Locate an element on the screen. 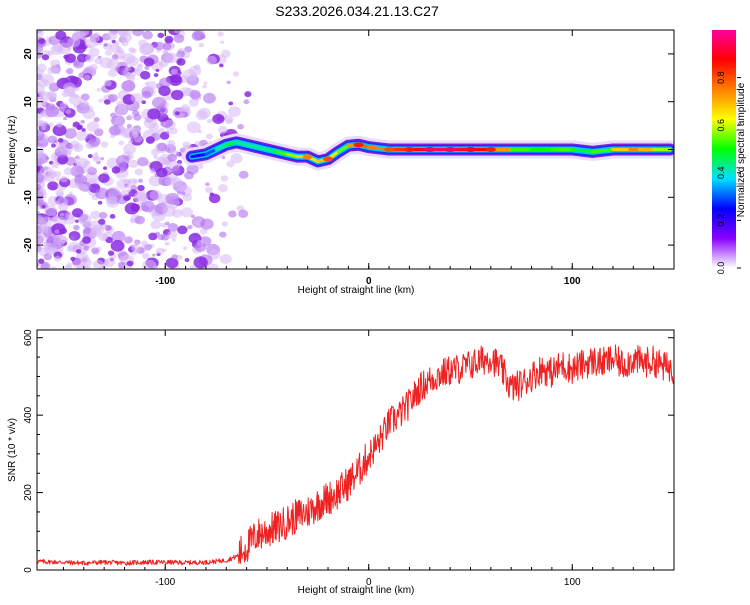 The image size is (750, 605). y-tick-label: 10 is located at coordinates (28, 102).